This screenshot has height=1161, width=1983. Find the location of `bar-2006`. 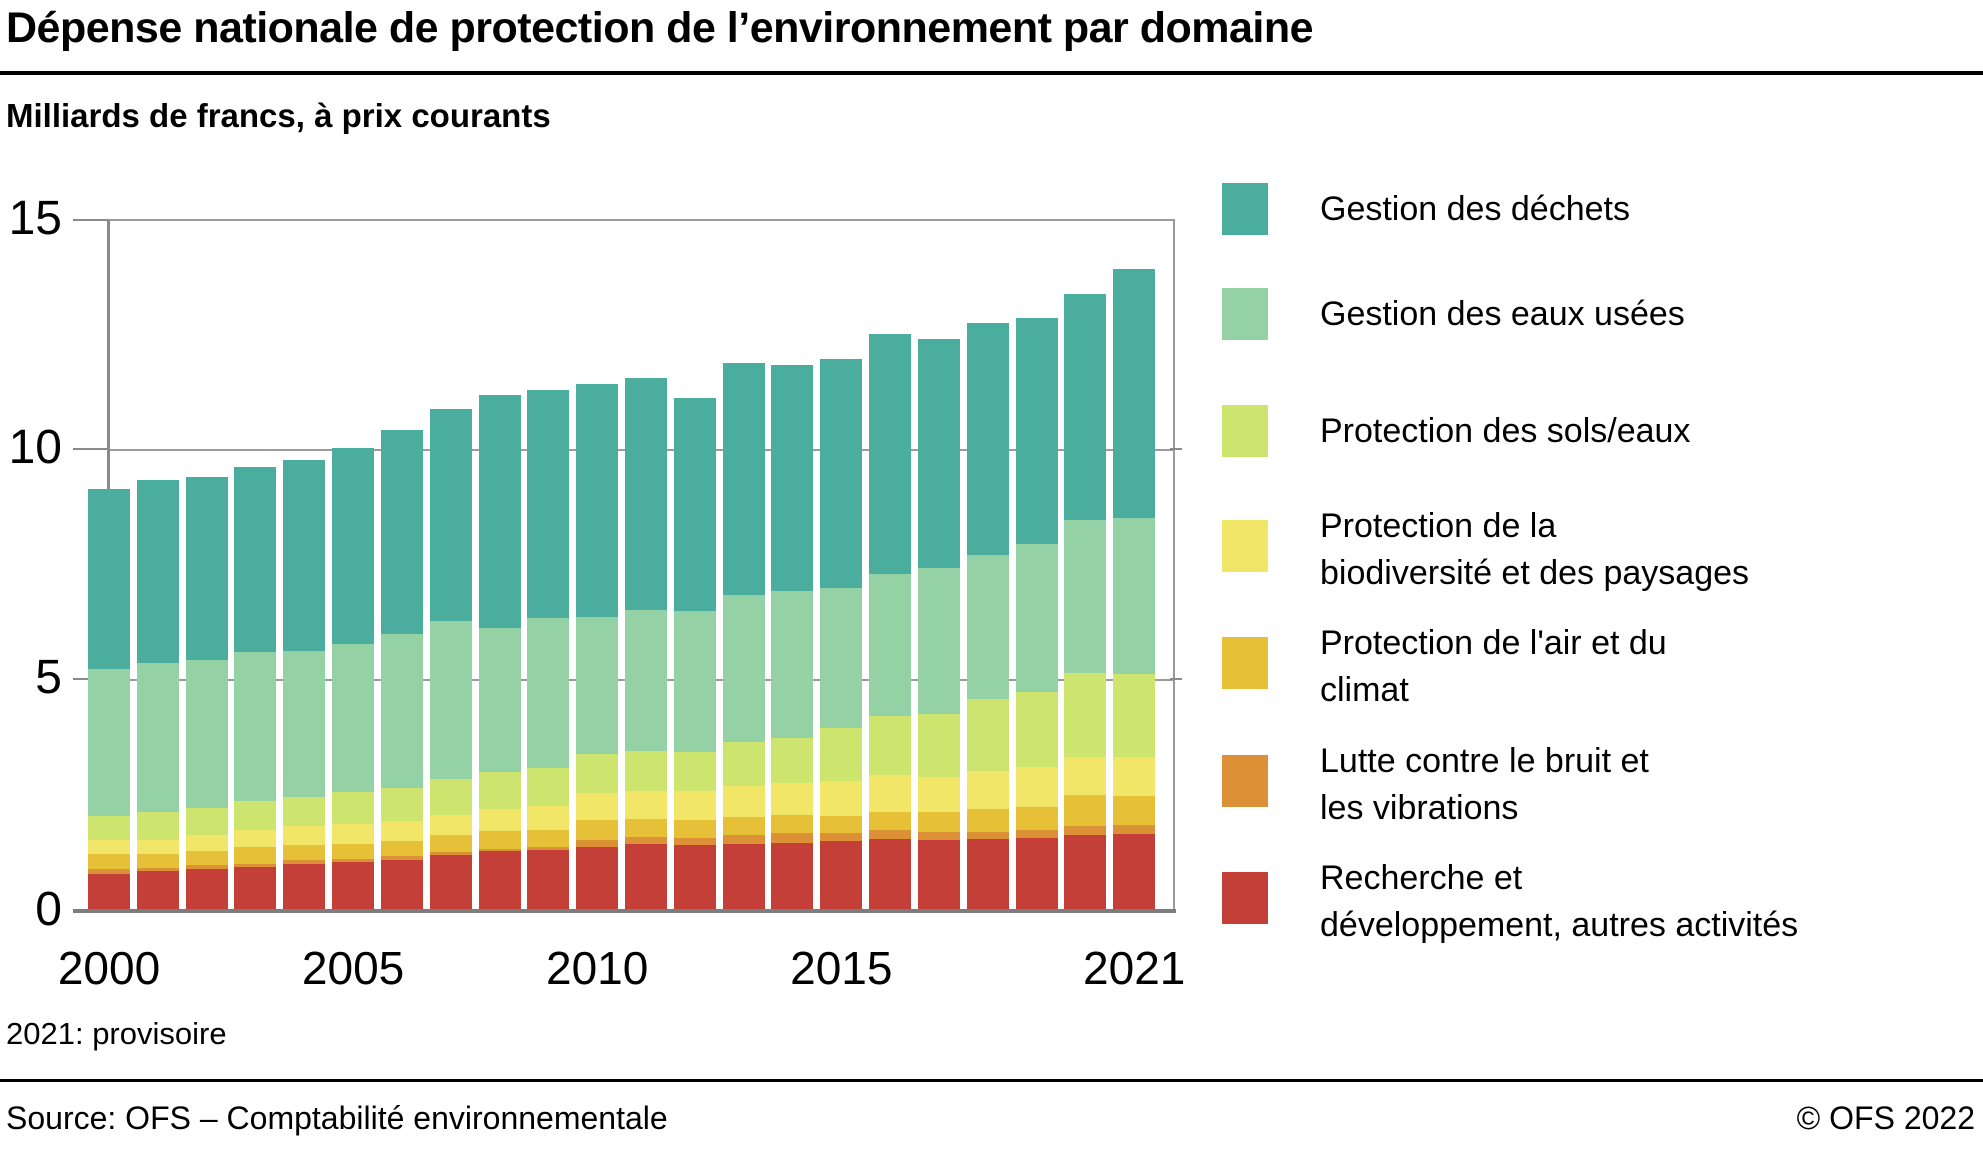

bar-2006 is located at coordinates (401, 670).